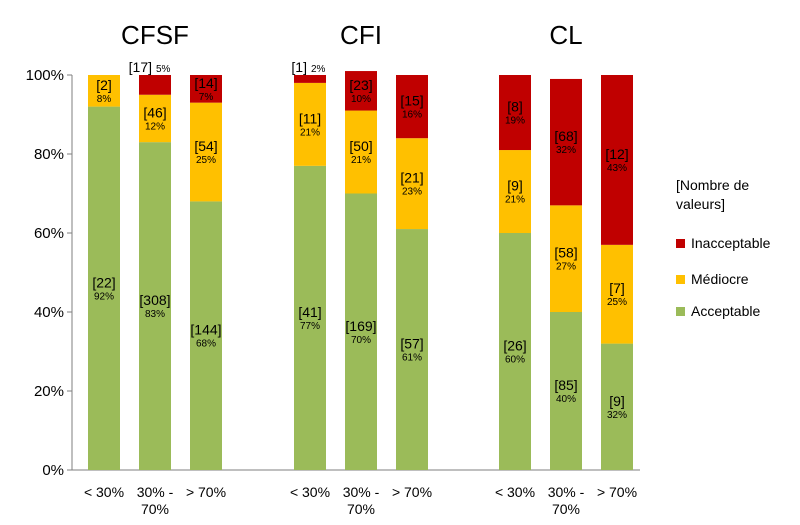 This screenshot has height=525, width=800. Describe the element at coordinates (515, 107) in the screenshot. I see `count-label: [8]` at that location.